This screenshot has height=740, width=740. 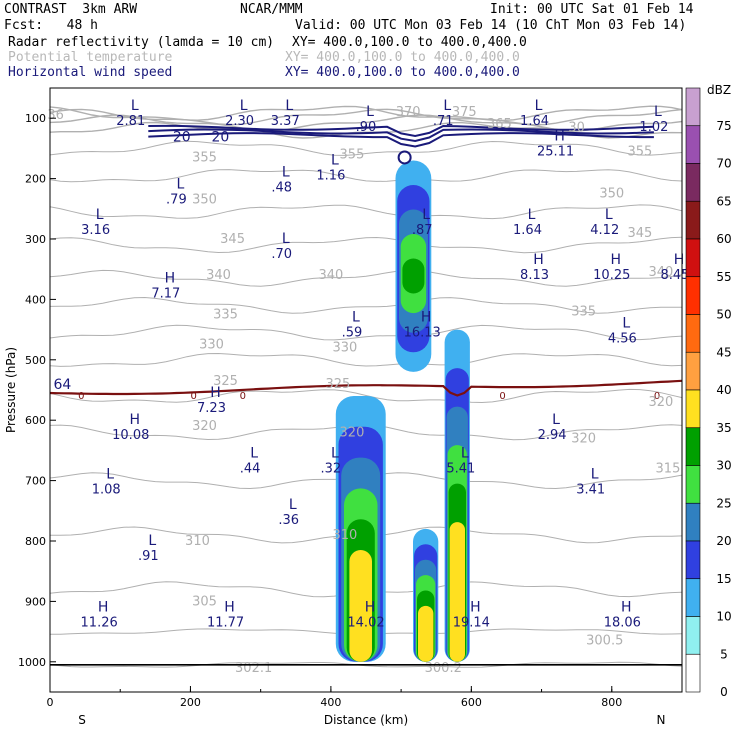 What do you see at coordinates (590, 490) in the screenshot?
I see `hl-marker-value: 3.41` at bounding box center [590, 490].